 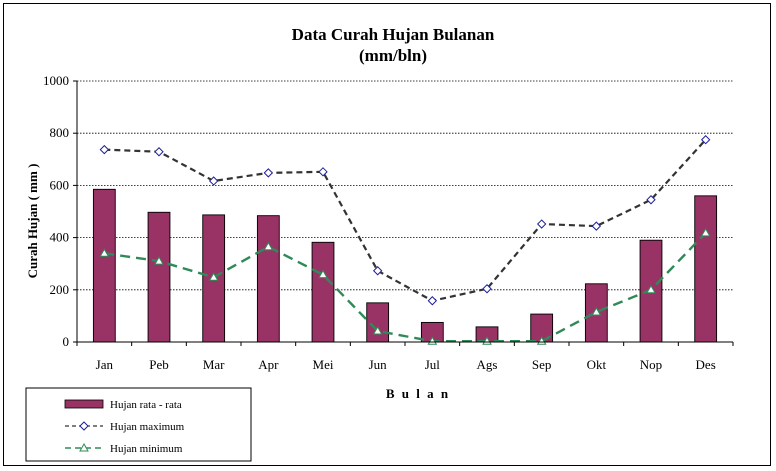 What do you see at coordinates (84, 426) in the screenshot?
I see `legend-swatch-max-marker` at bounding box center [84, 426].